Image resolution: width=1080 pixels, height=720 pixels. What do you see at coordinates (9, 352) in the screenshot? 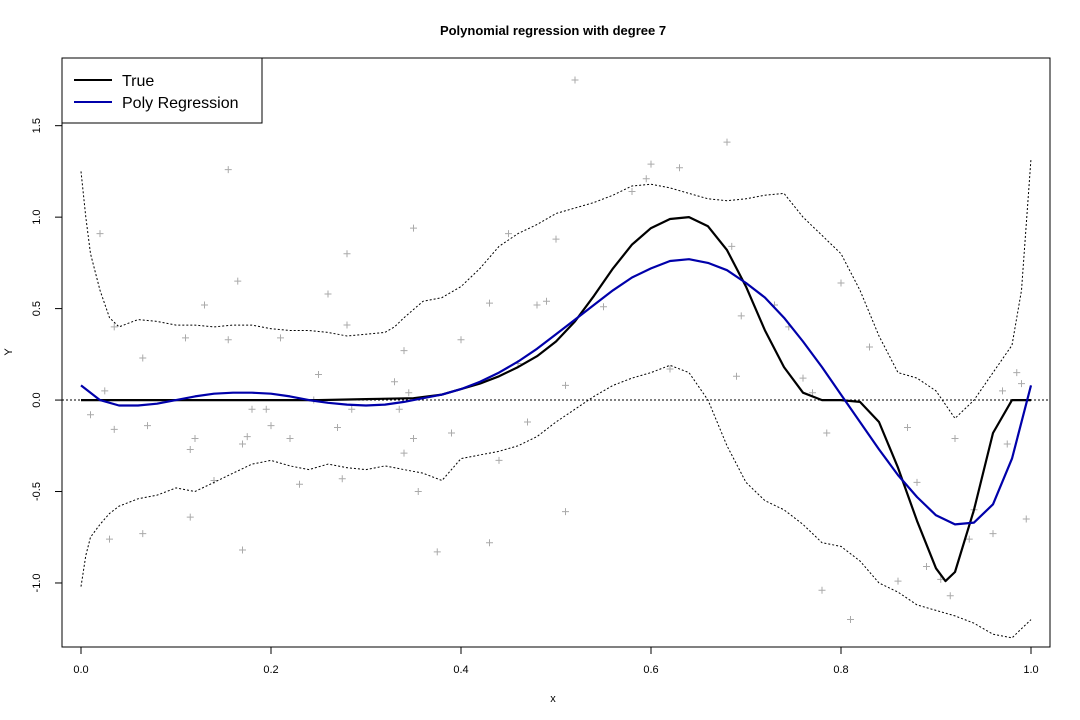
I see `y-axis-label: Y` at bounding box center [9, 352].